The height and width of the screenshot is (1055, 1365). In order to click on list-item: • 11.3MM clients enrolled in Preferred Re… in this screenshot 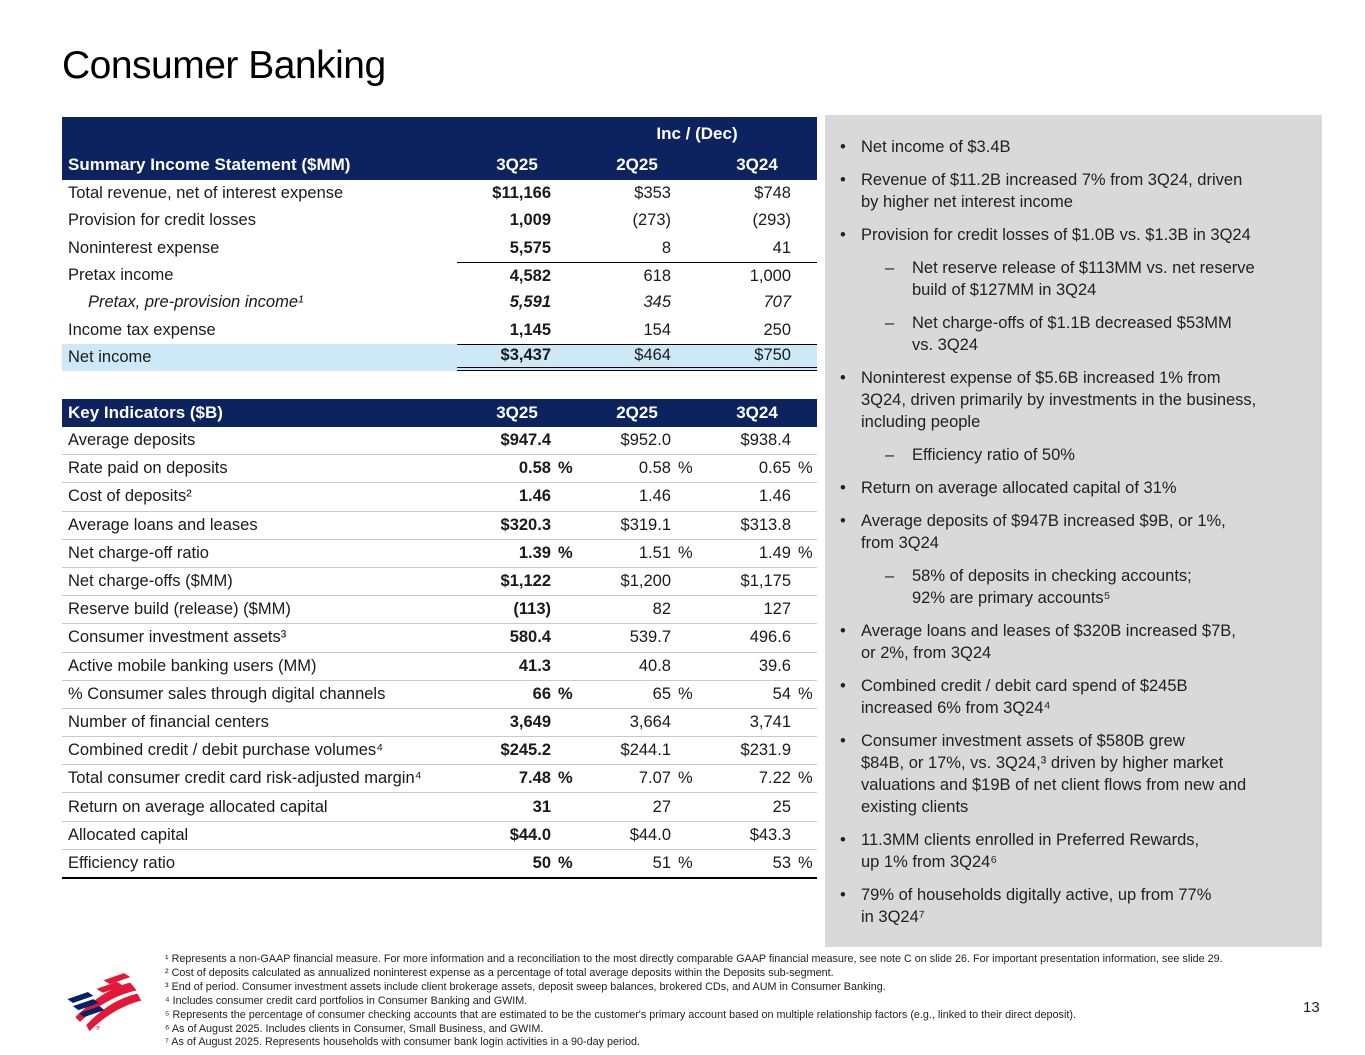, I will do `click(1020, 851)`.